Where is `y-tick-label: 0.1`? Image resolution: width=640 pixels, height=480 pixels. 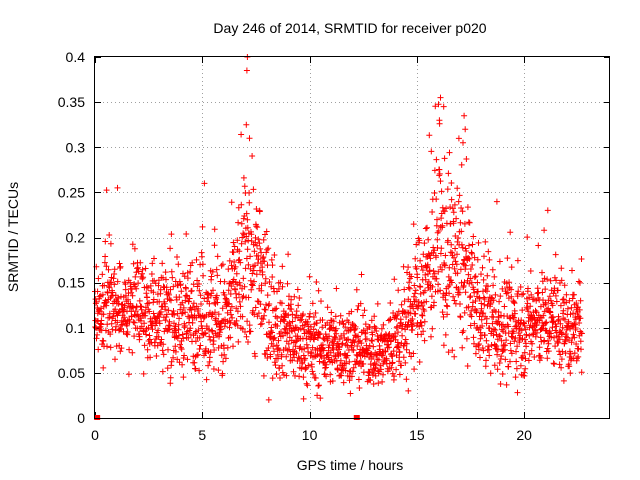
y-tick-label: 0.1 is located at coordinates (76, 328).